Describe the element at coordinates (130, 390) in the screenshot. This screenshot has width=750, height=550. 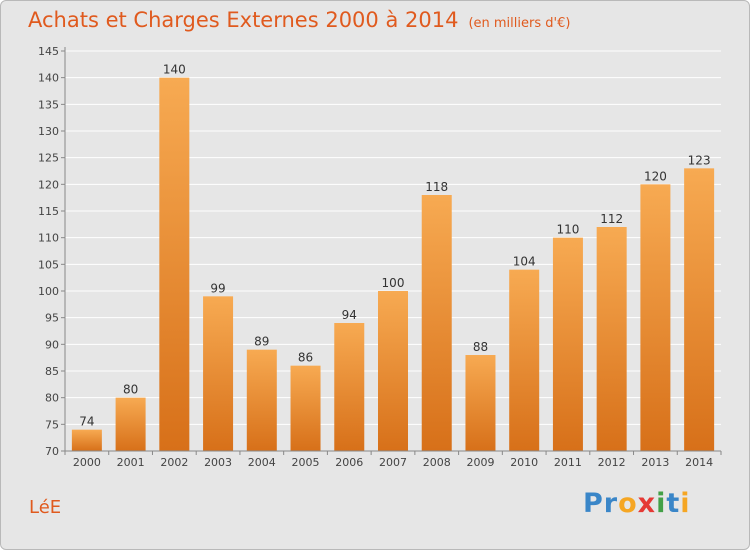
I see `value-label-2001: 80` at that location.